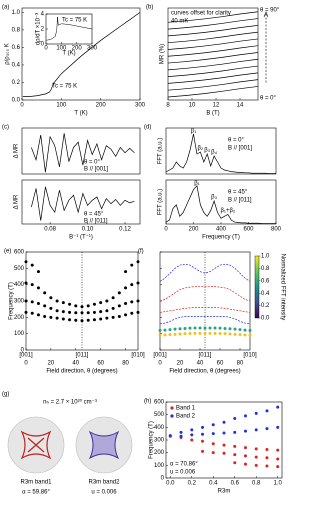 The width and height of the screenshot is (320, 510). I want to click on y-axis-label: ρ/ρ₃₀₀ K, so click(8, 54).